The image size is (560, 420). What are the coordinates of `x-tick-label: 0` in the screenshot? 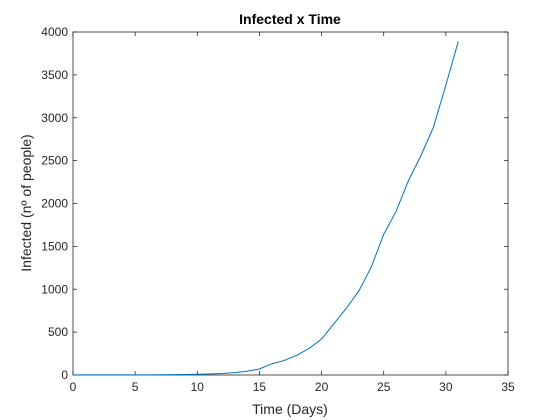 It's located at (73, 387).